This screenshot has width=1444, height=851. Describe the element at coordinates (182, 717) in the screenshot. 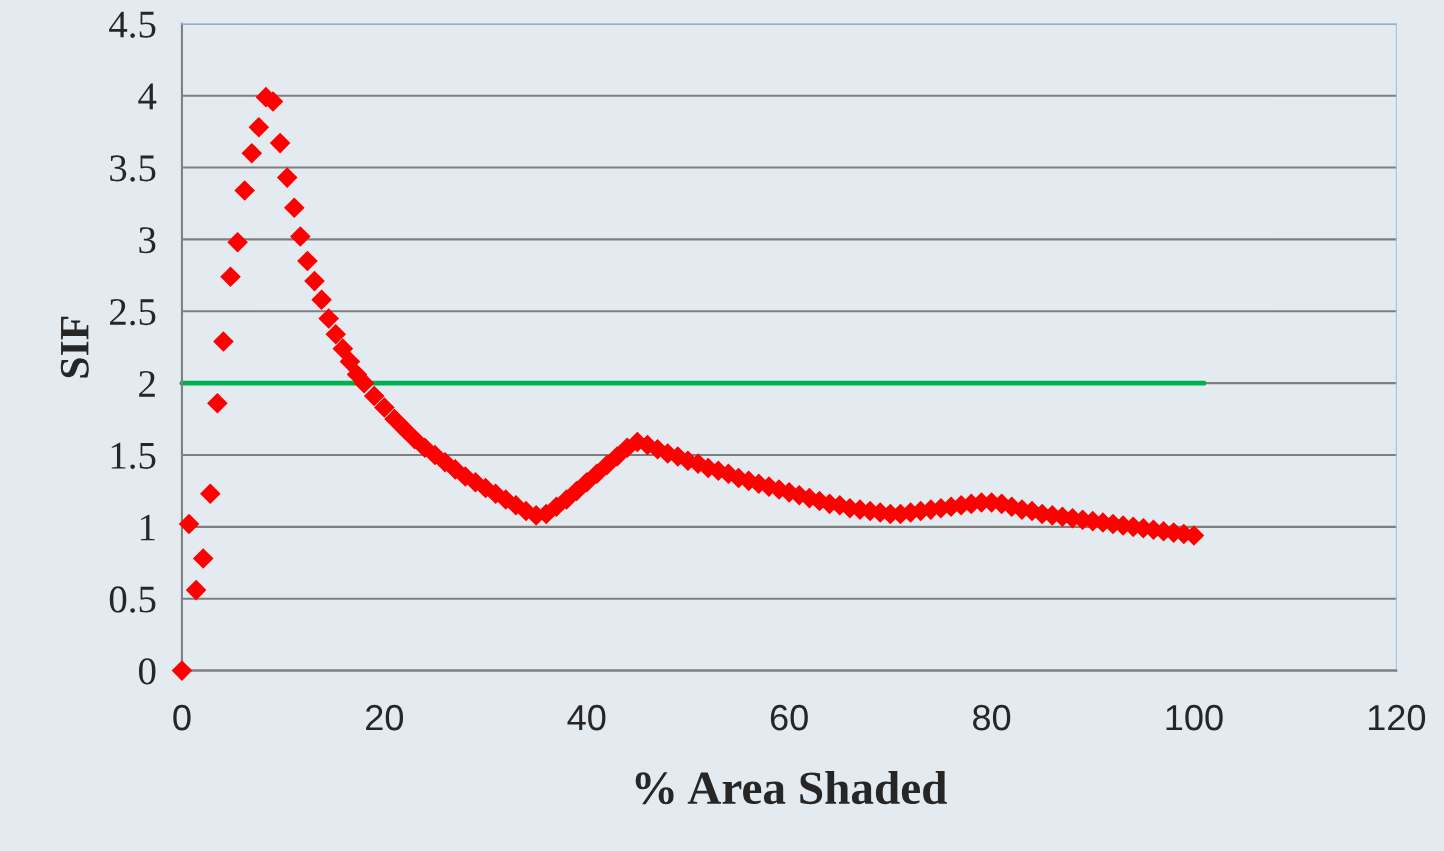

I see `x-tick-label: 0` at that location.